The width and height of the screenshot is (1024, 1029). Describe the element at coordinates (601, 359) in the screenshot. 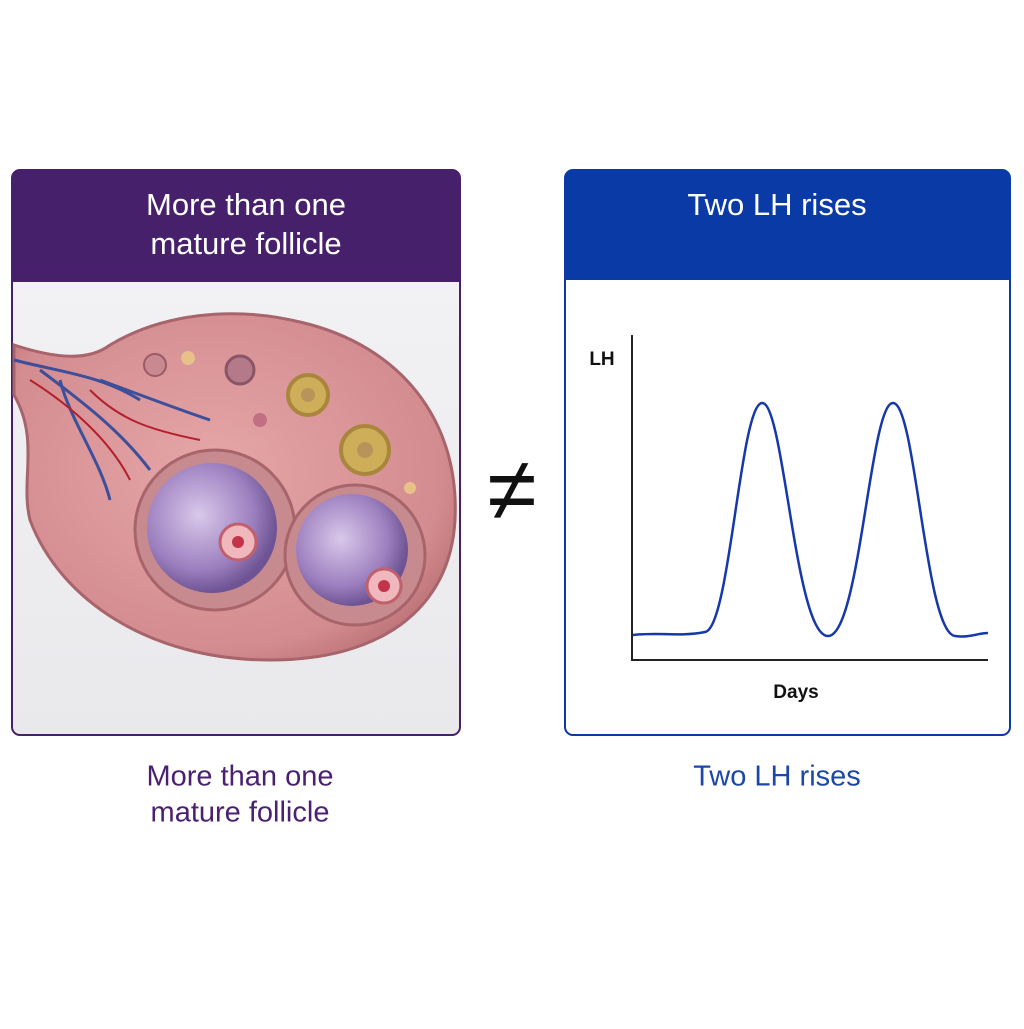

I see `y-axis-label: LH` at that location.